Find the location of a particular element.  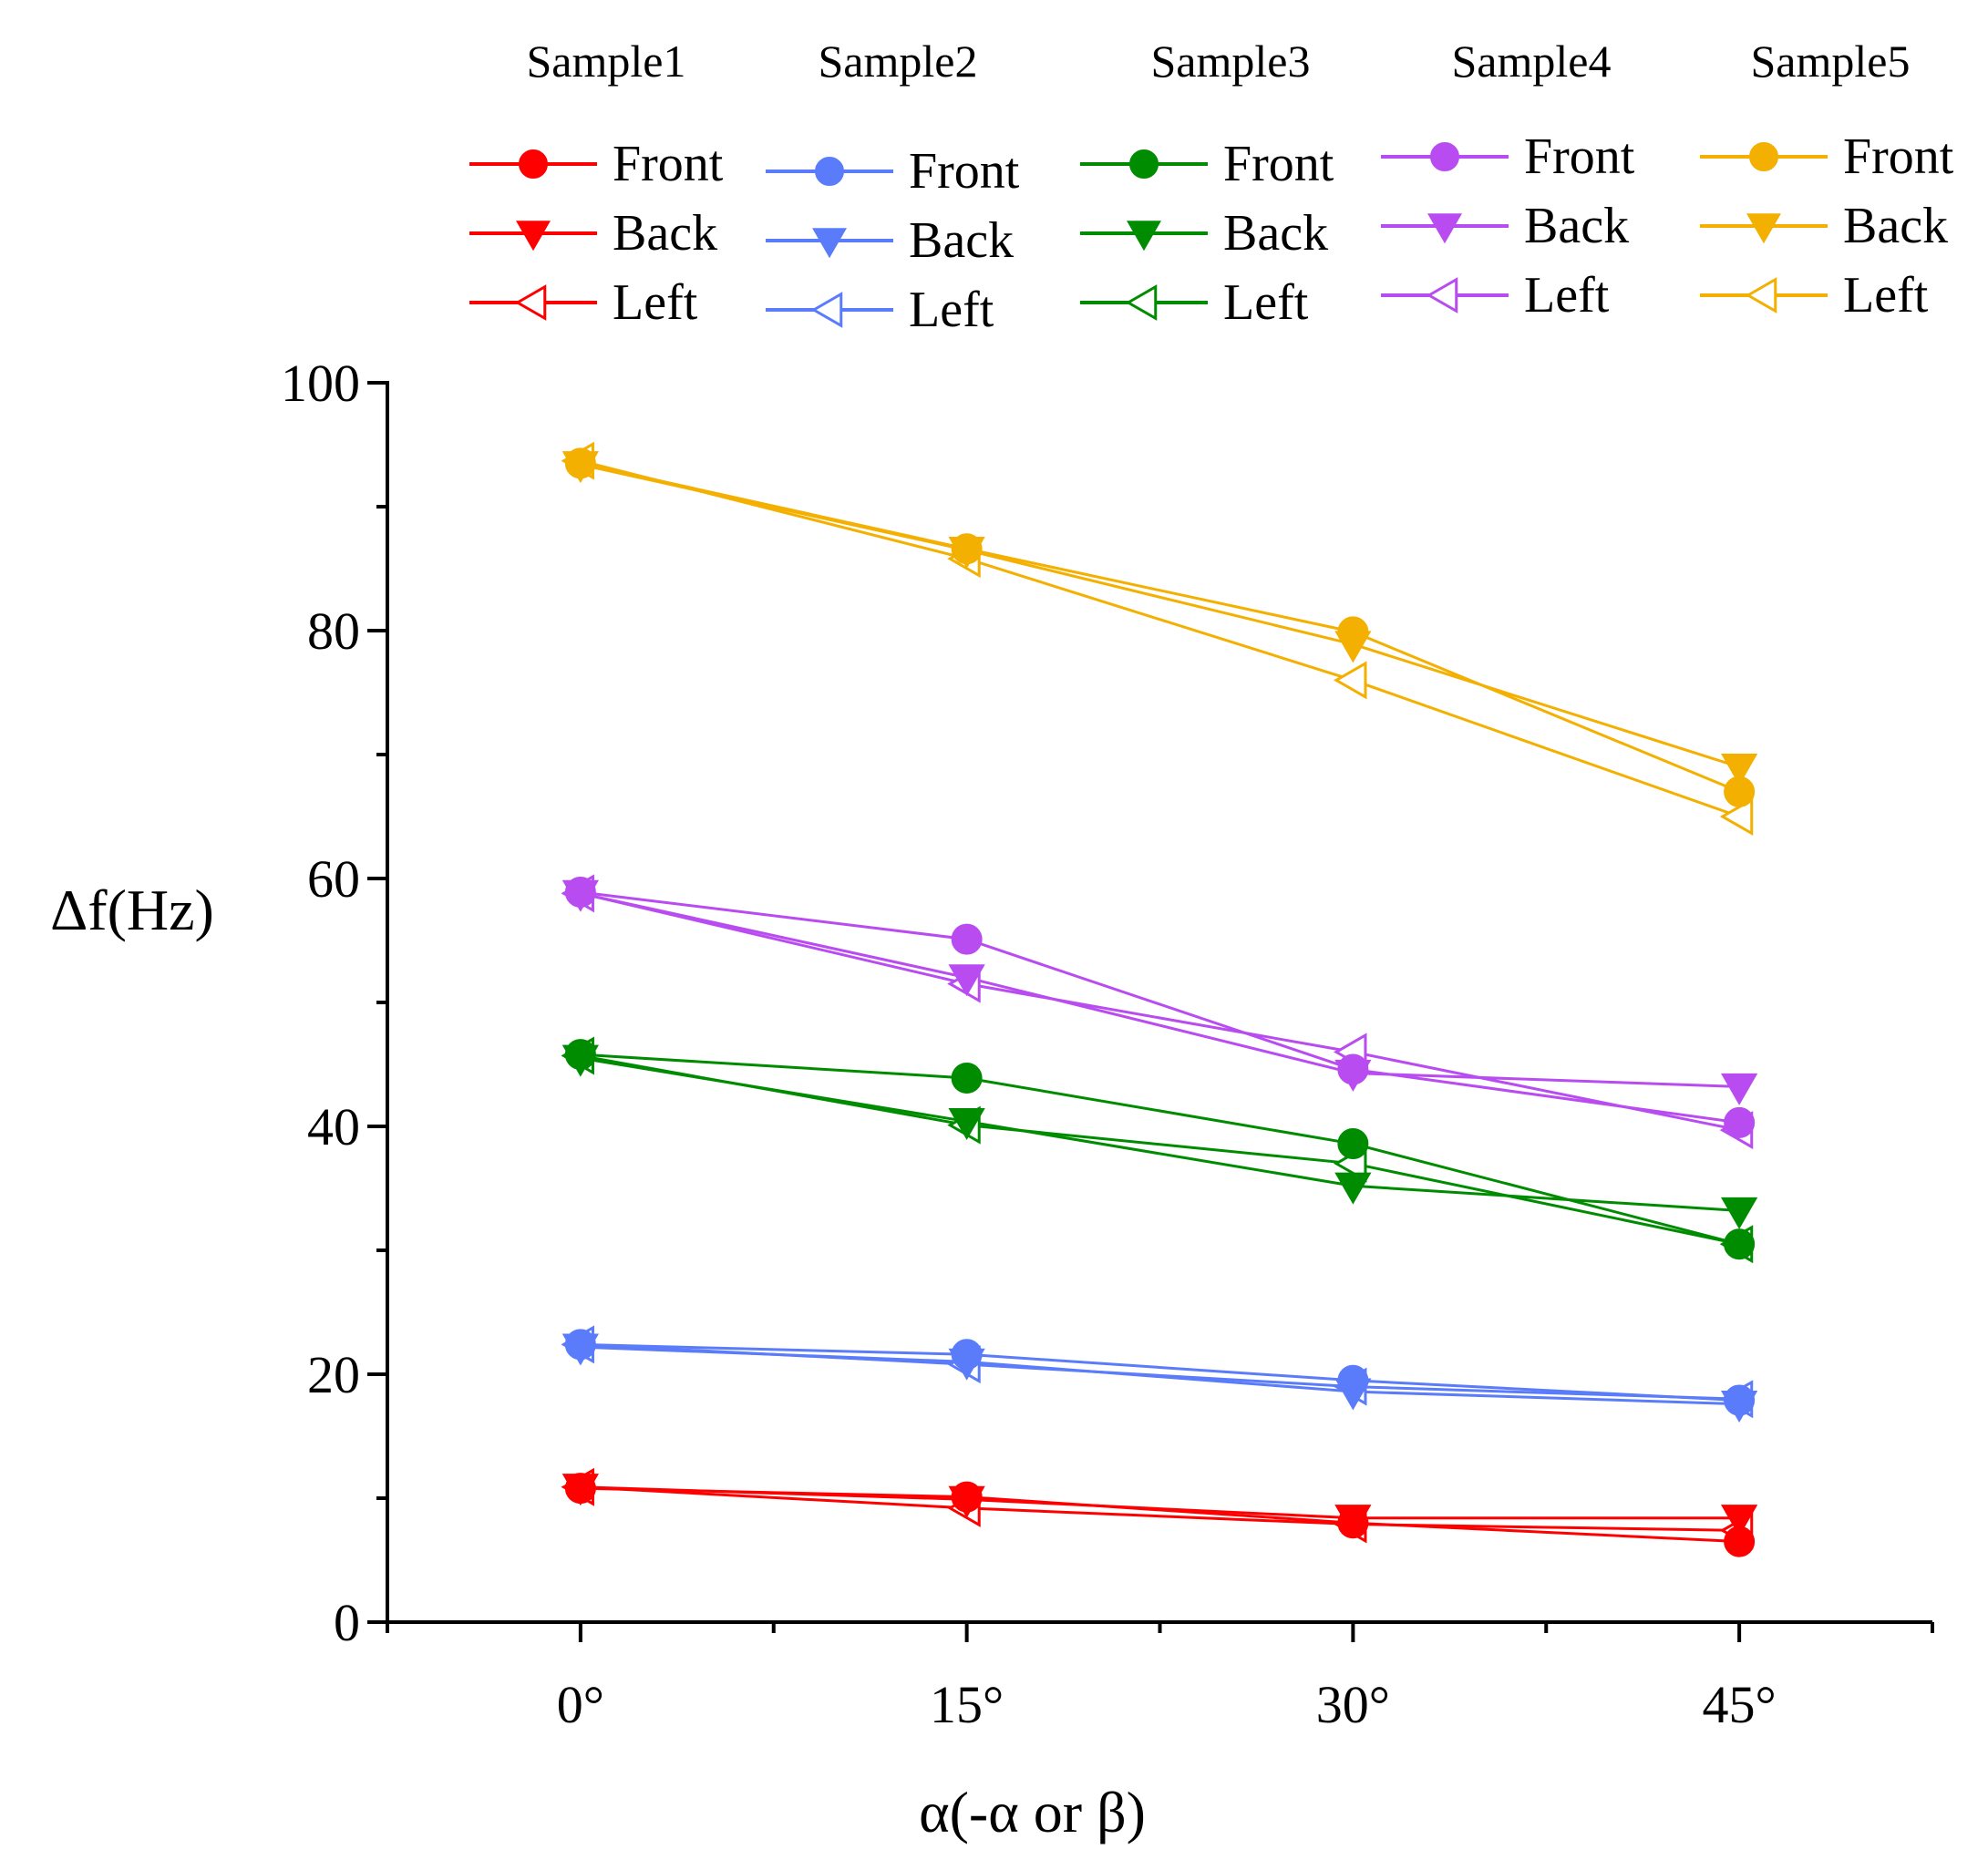

series-line-sample2-back is located at coordinates (1160, 1376).